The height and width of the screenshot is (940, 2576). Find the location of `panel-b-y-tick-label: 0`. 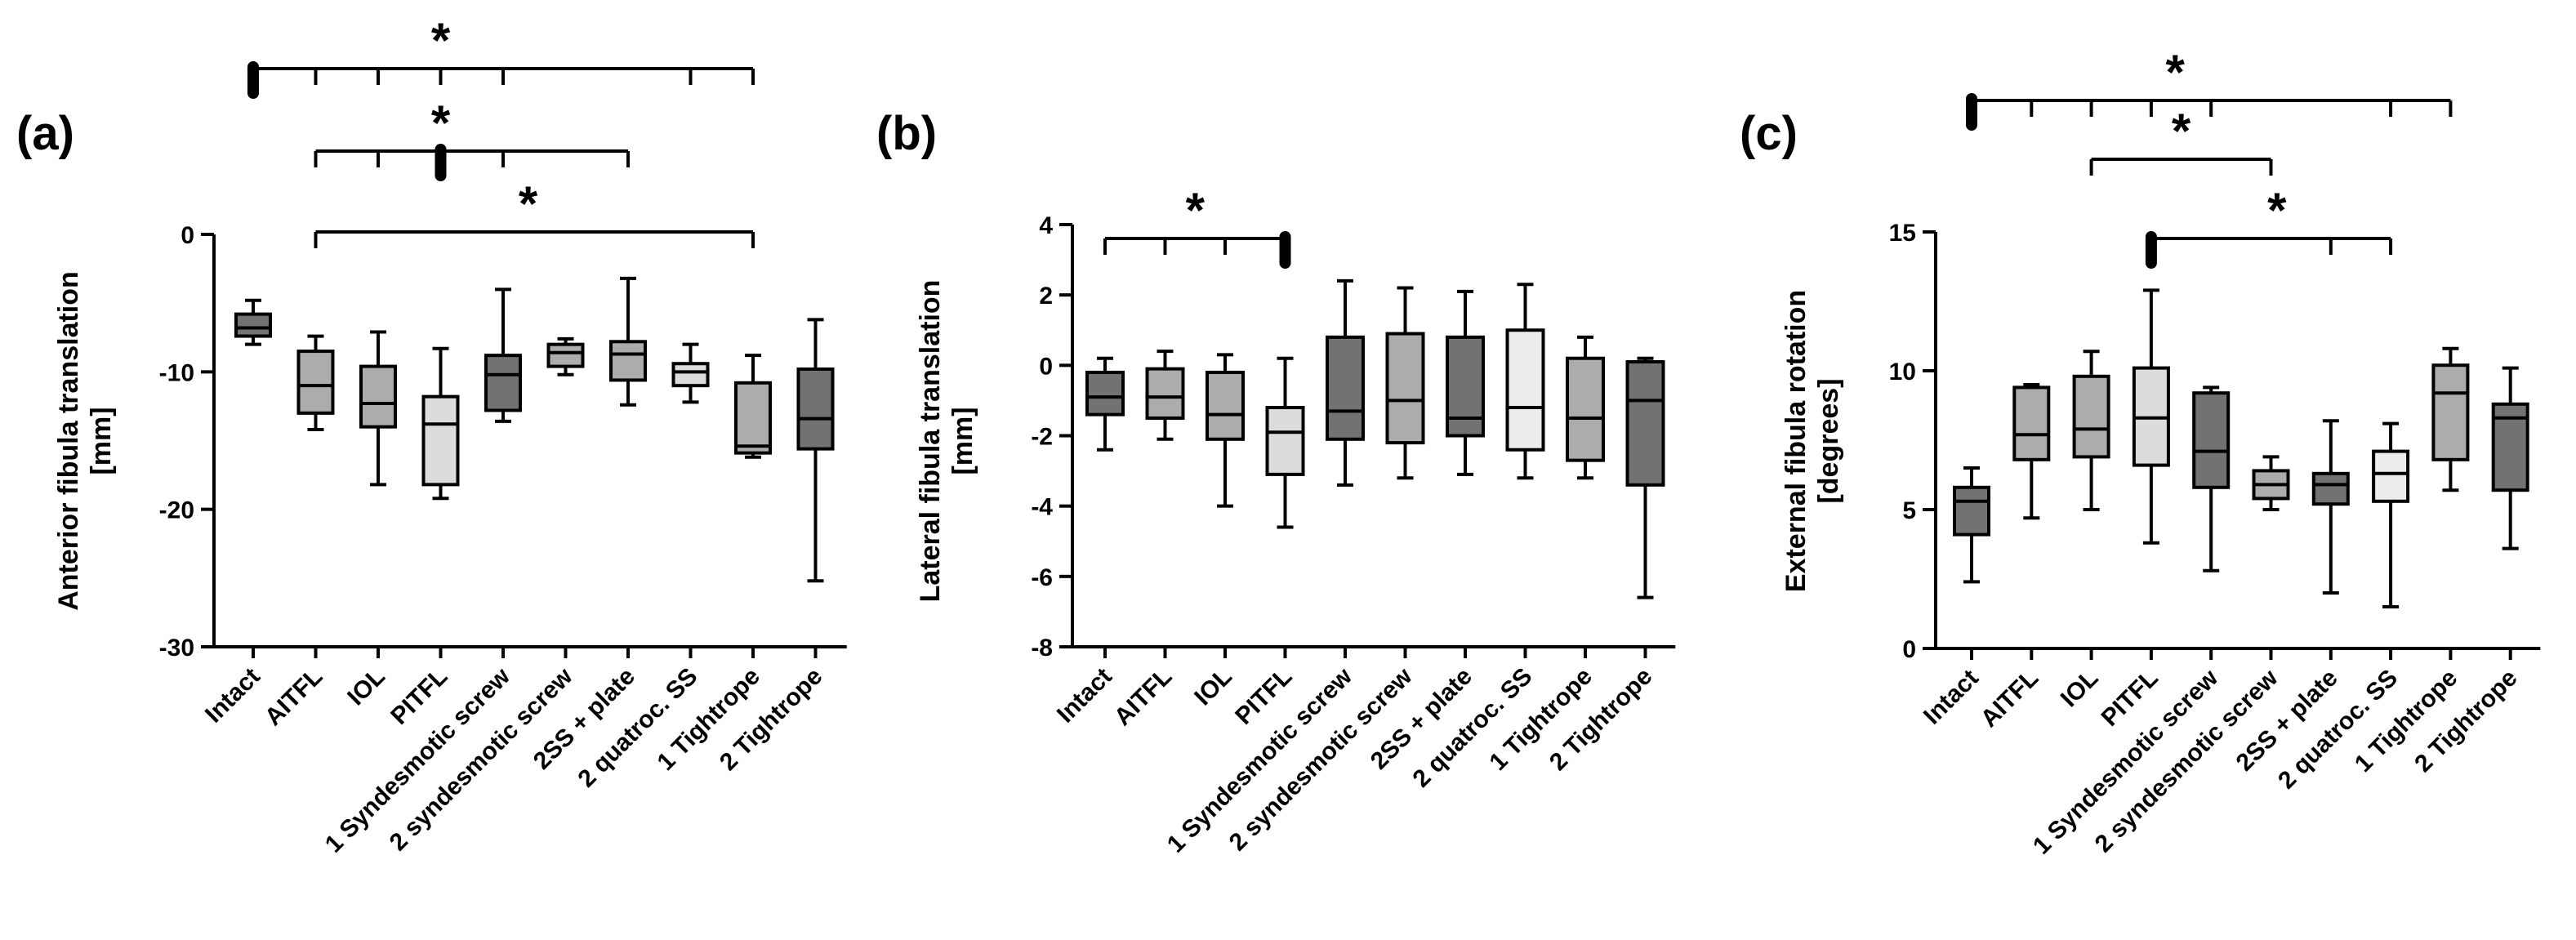

panel-b-y-tick-label: 0 is located at coordinates (1046, 366).